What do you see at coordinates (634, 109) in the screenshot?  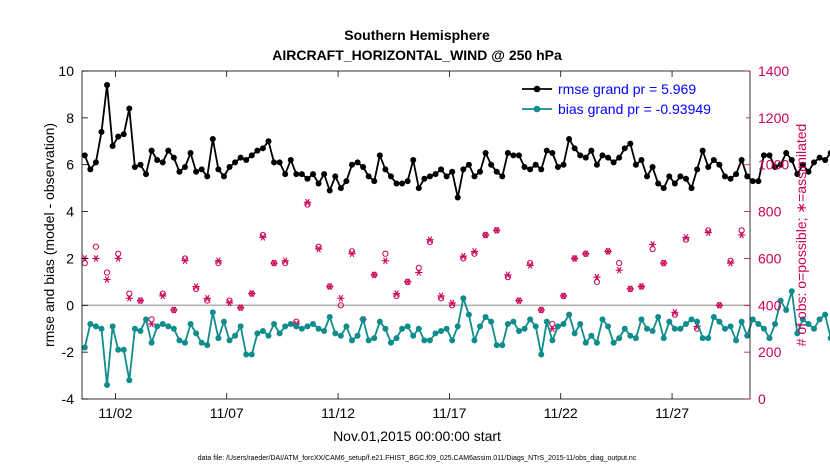 I see `legend-bias-label: bias grand pr = -0.93949` at bounding box center [634, 109].